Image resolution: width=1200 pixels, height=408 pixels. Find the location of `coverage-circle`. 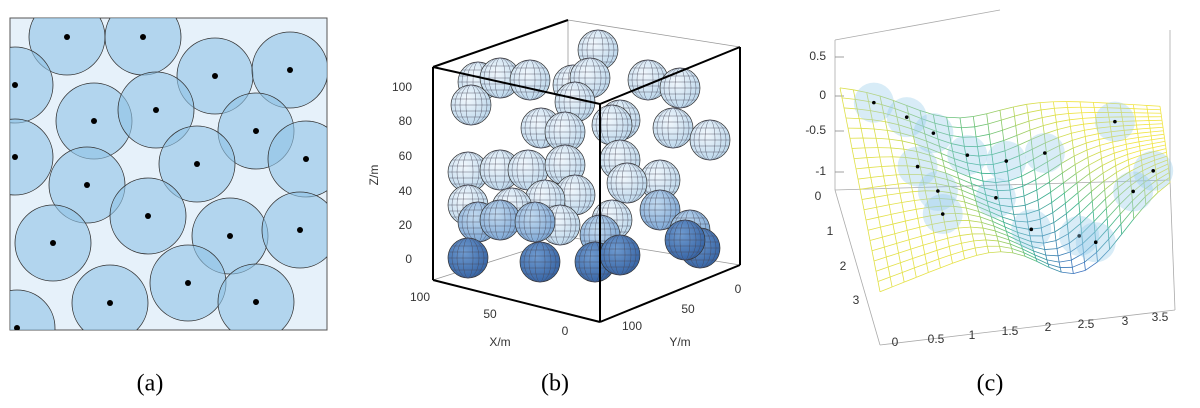

coverage-circle is located at coordinates (110, 297).